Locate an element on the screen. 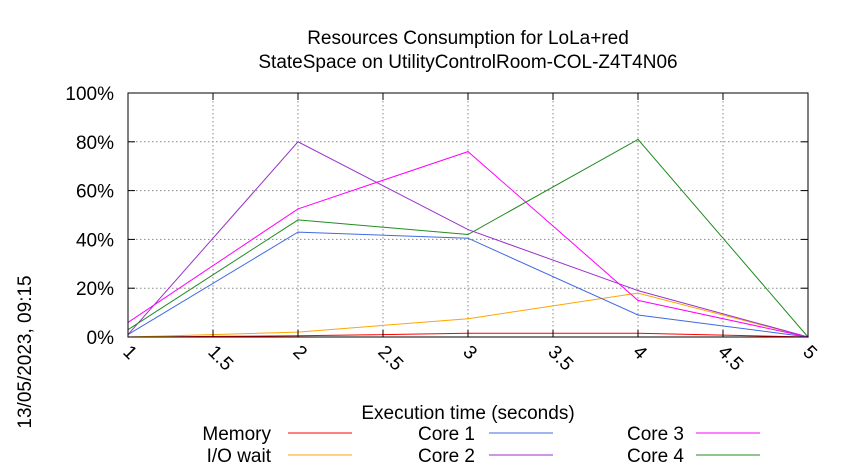 The width and height of the screenshot is (850, 475). chart-title-line-1: Resources Consumption for LoLa+red is located at coordinates (468, 38).